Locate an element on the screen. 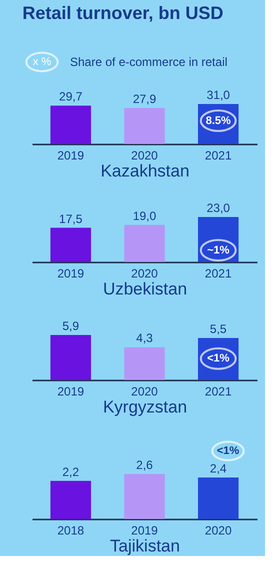 The height and width of the screenshot is (564, 272). data-label: 2,6 is located at coordinates (145, 465).